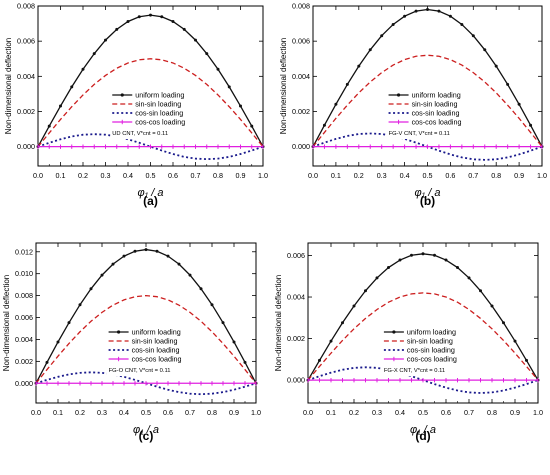  What do you see at coordinates (414, 371) in the screenshot?
I see `annotation: FG-X CNT, V*cnt = 0.11` at bounding box center [414, 371].